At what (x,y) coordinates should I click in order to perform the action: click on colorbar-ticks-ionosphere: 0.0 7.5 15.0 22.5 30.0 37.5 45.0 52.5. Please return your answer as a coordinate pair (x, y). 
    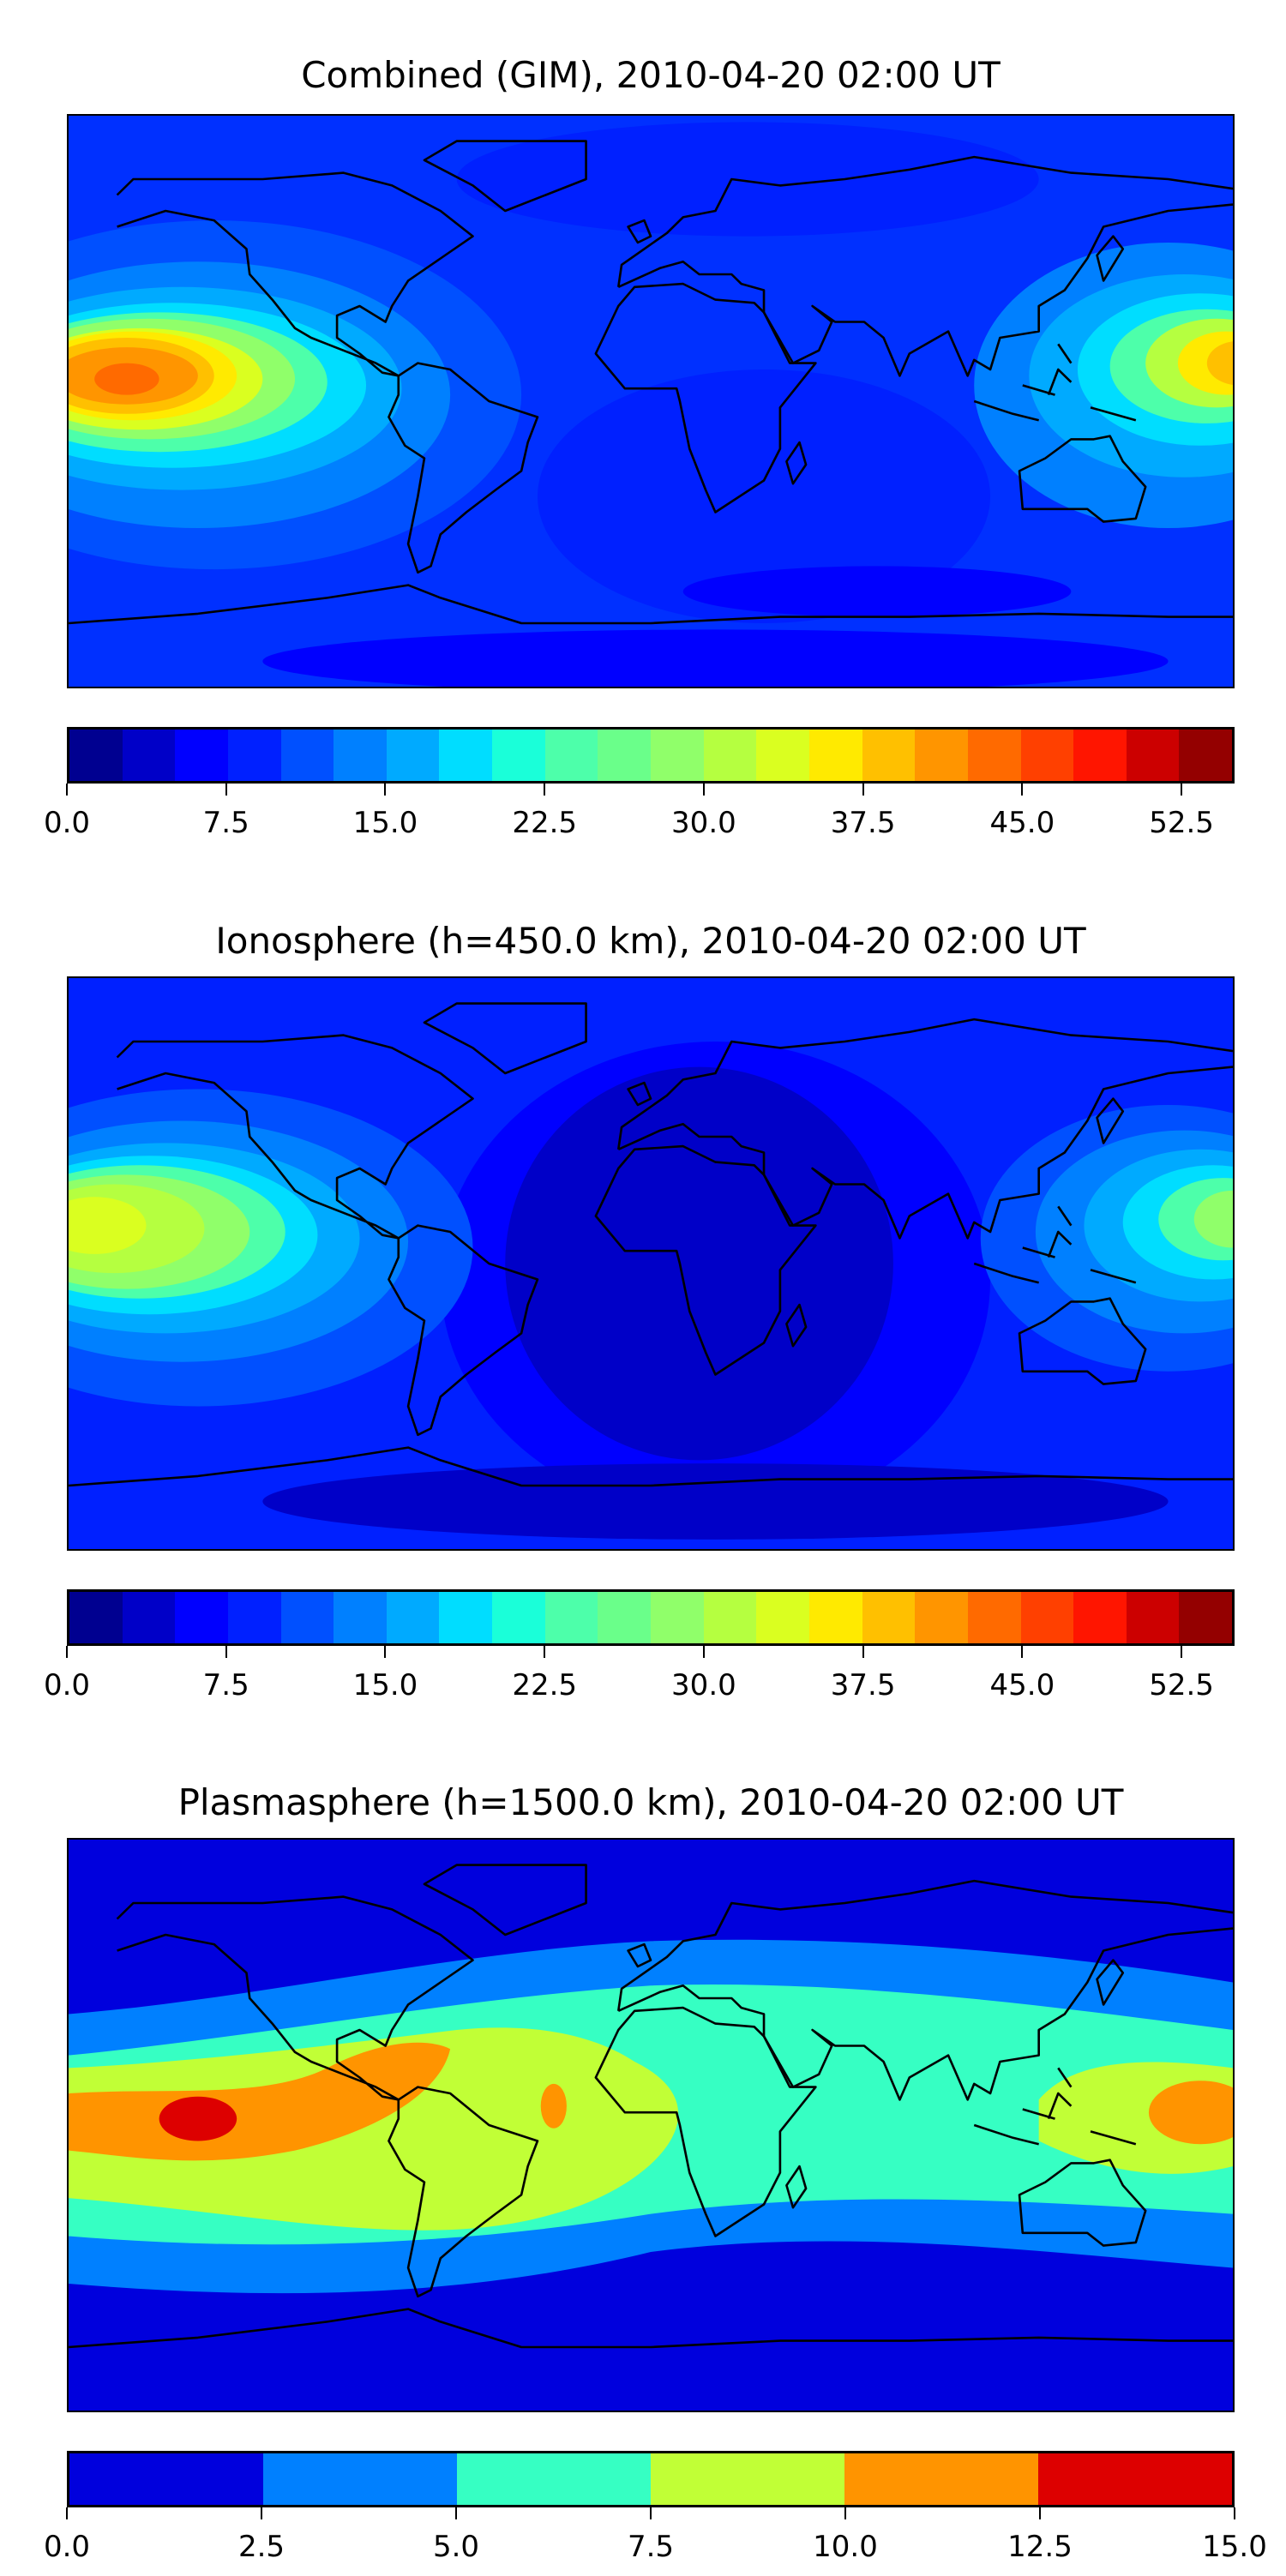
    Looking at the image, I should click on (639, 1680).